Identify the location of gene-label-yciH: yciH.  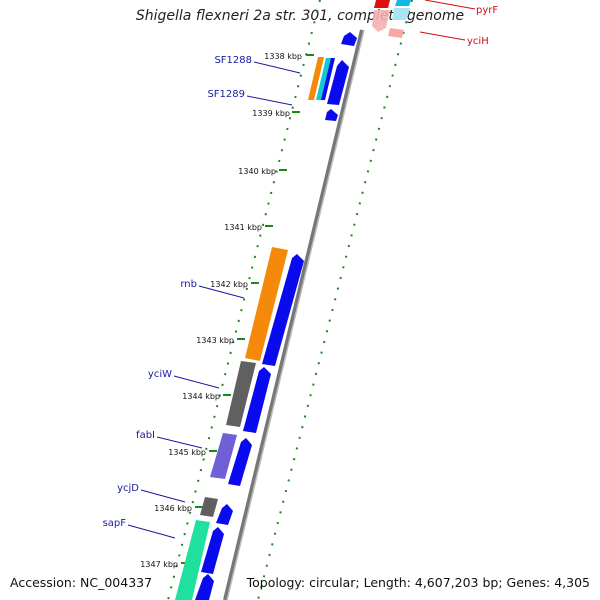
(478, 41).